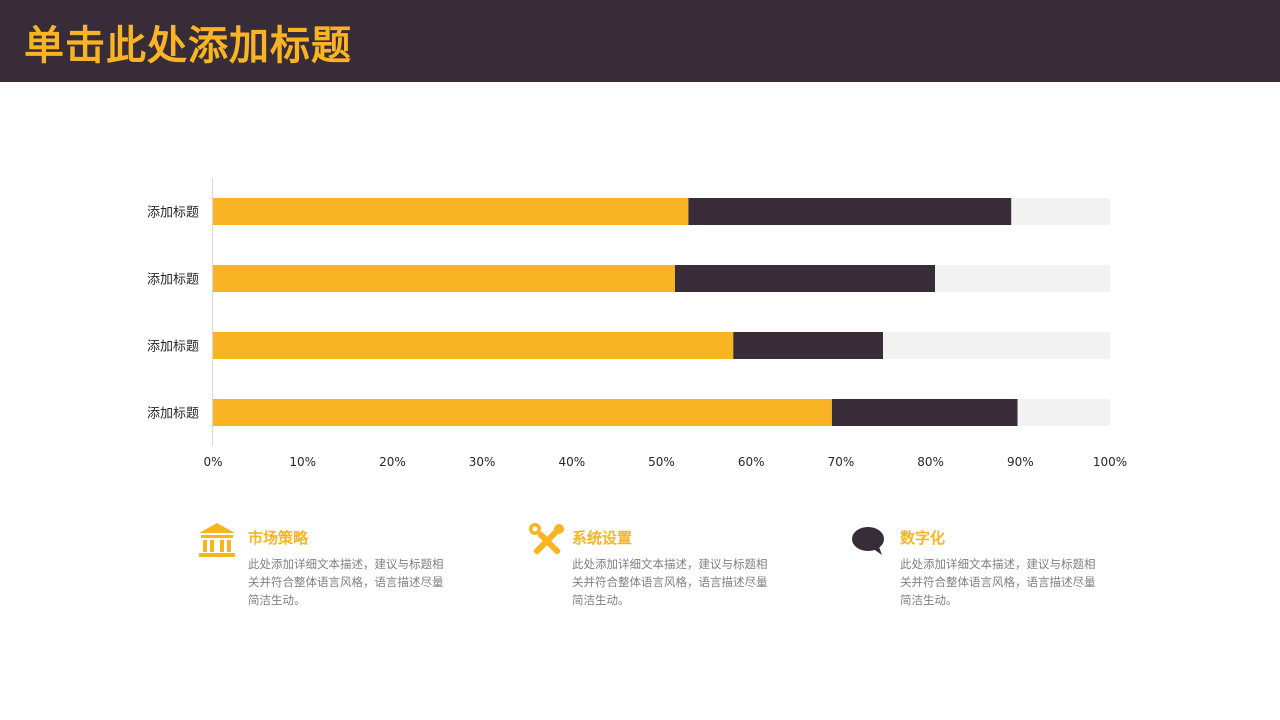 The width and height of the screenshot is (1280, 720). What do you see at coordinates (482, 462) in the screenshot?
I see `x-tick-label: 30%` at bounding box center [482, 462].